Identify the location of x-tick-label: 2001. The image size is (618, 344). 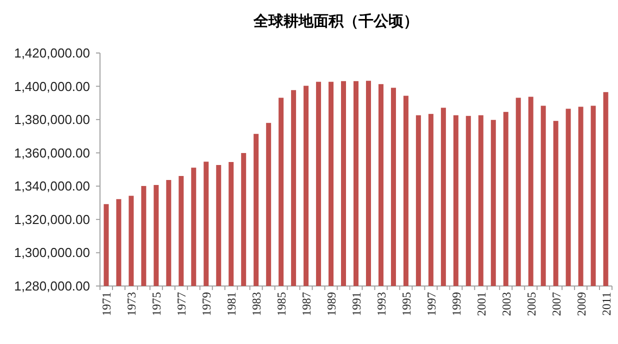
(481, 304).